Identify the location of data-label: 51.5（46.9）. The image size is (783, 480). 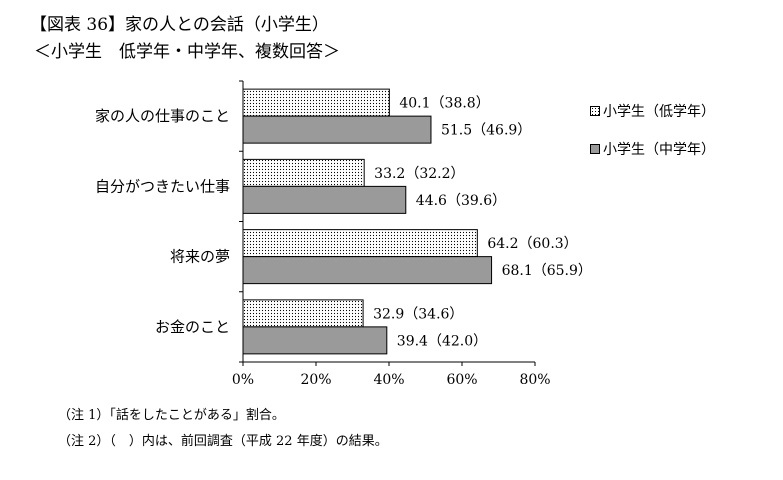
(486, 131).